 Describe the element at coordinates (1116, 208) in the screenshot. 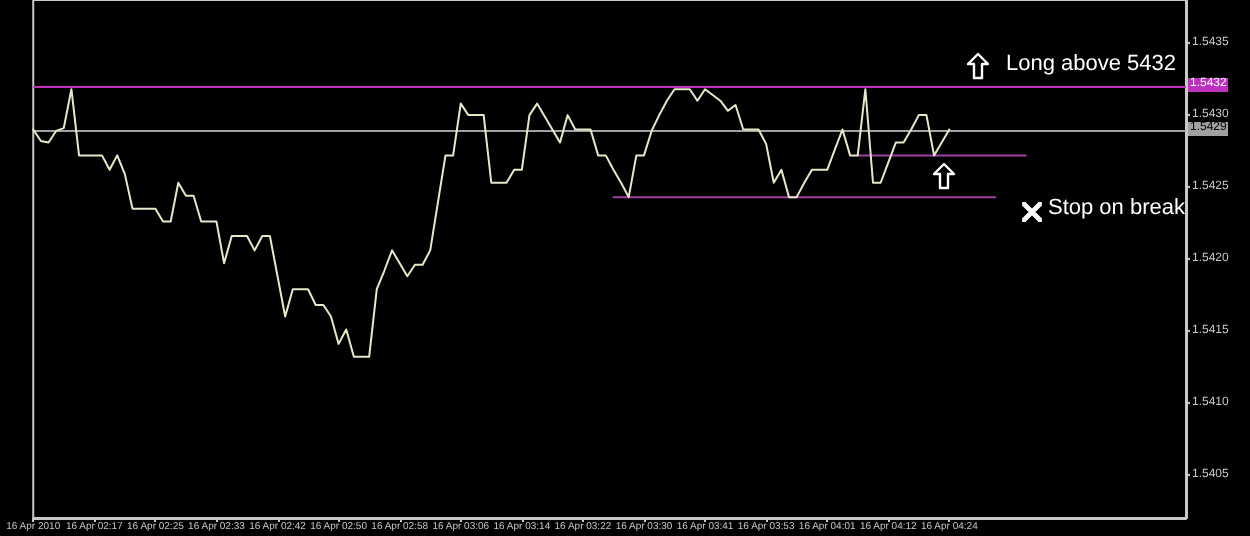

I see `annotation: Stop on break` at that location.